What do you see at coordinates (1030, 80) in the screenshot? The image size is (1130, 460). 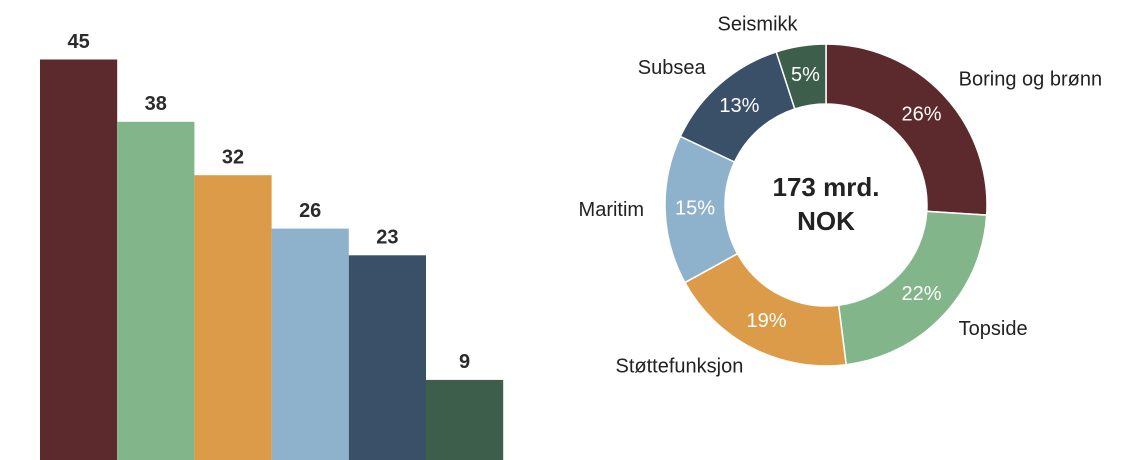 I see `segment-label: Boring og brønn` at bounding box center [1030, 80].